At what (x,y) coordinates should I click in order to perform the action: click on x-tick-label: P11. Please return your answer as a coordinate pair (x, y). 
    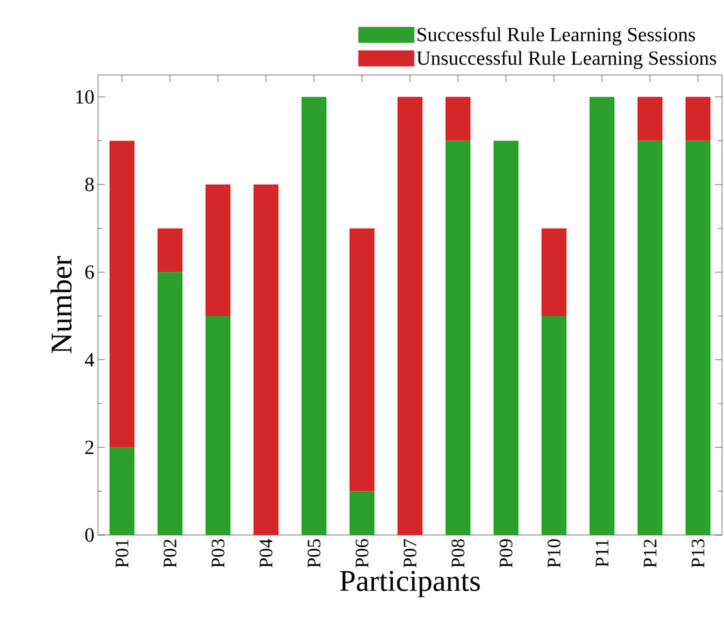
    Looking at the image, I should click on (602, 553).